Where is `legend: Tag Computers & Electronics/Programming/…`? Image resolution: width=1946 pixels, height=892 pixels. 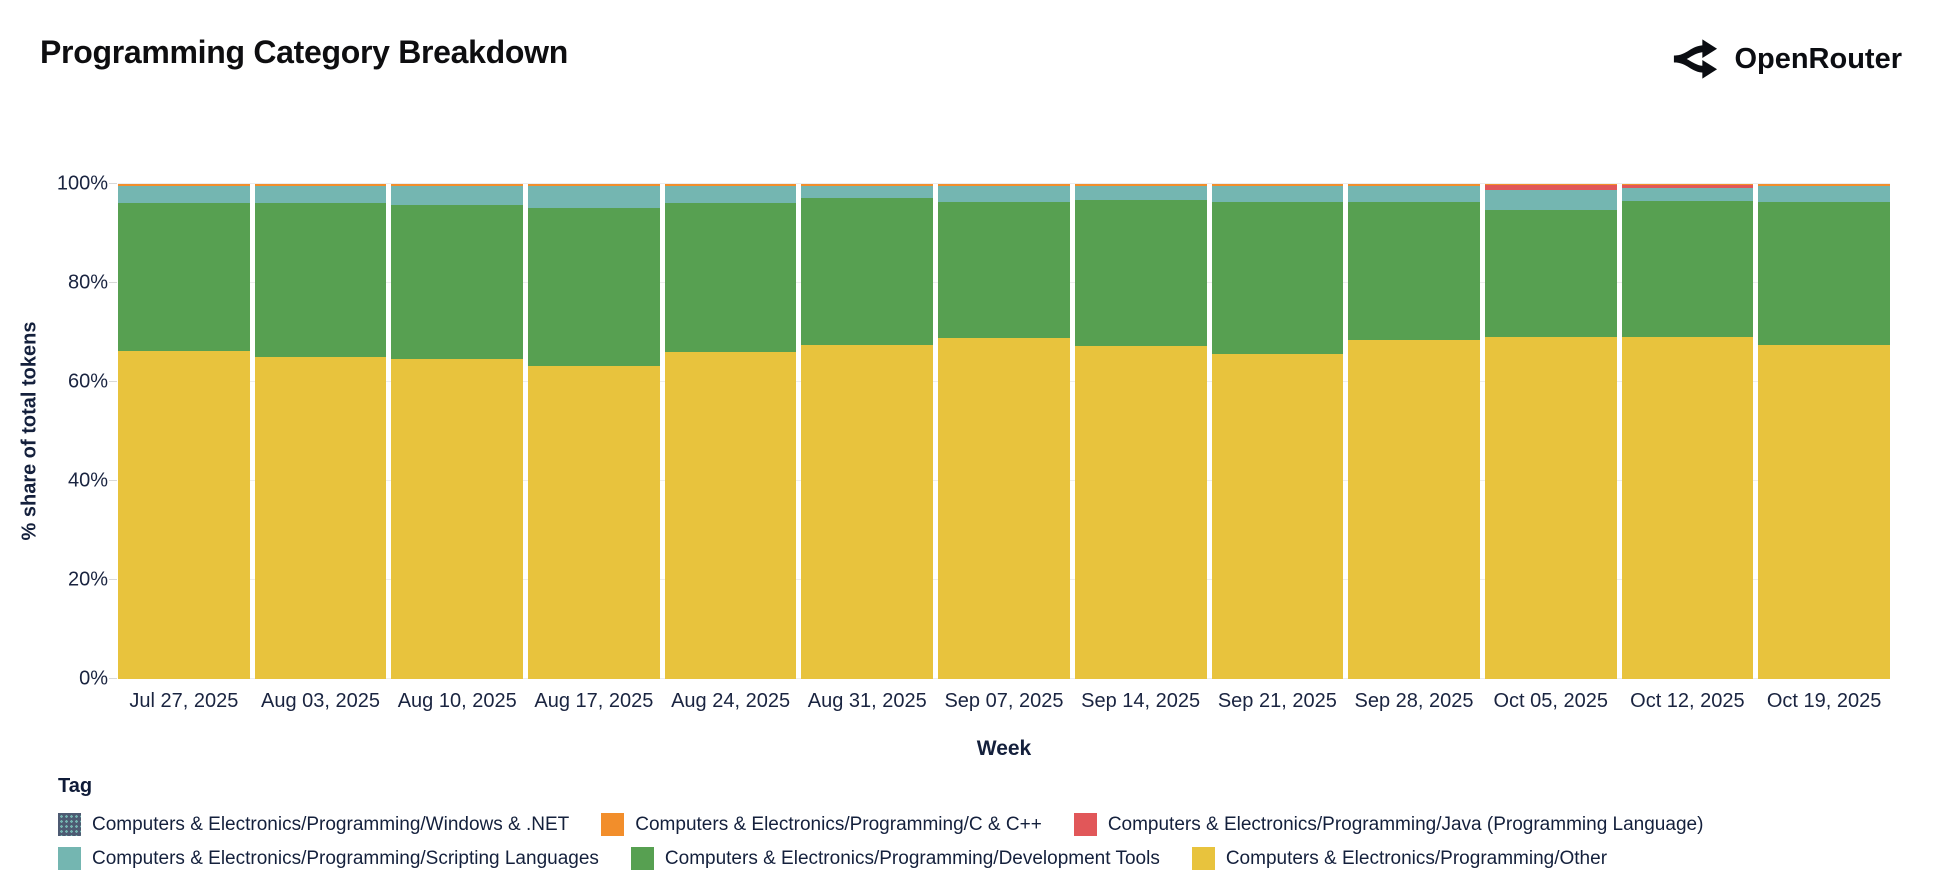 legend: Tag Computers & Electronics/Programming/… is located at coordinates (880, 828).